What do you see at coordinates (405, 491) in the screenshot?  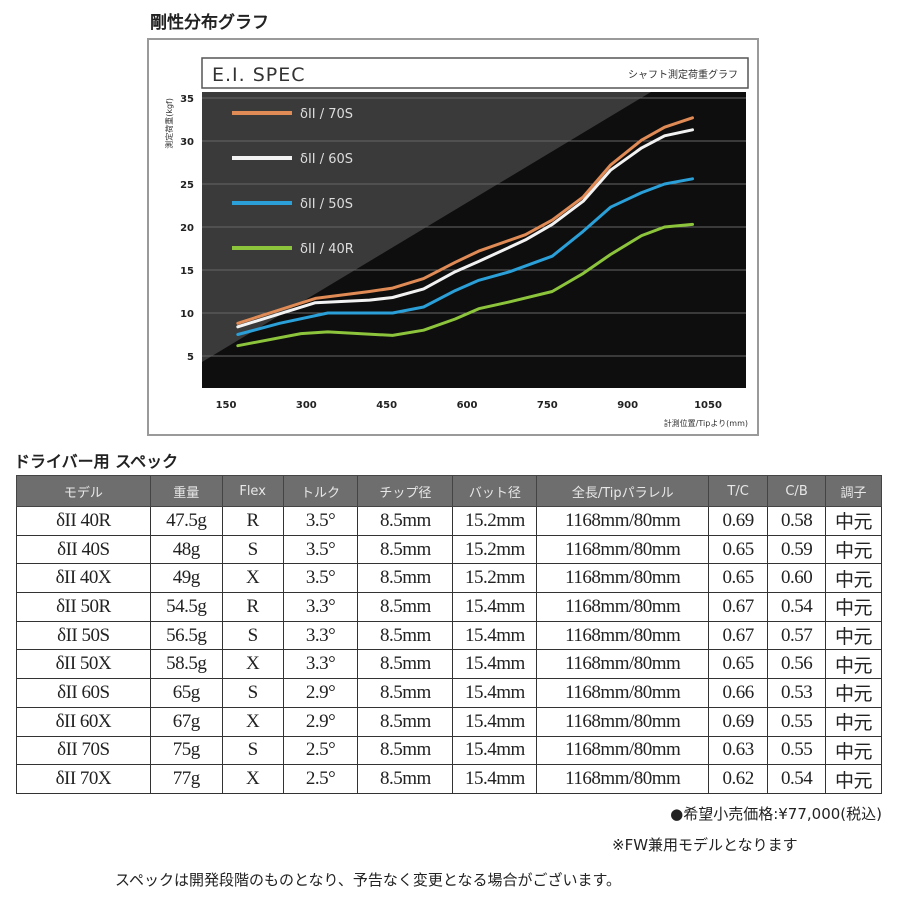 I see `column-header: チップ径` at bounding box center [405, 491].